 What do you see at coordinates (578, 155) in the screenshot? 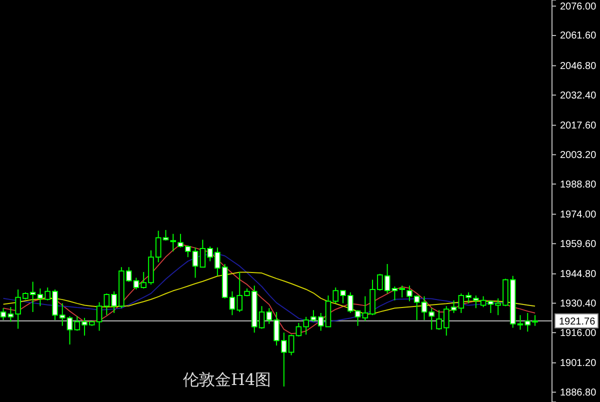
I see `y-tick-label: 2003.20` at bounding box center [578, 155].